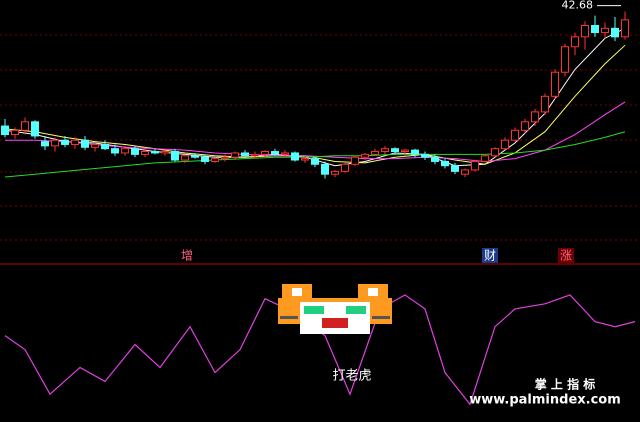  What do you see at coordinates (565, 384) in the screenshot?
I see `watermark-title: 掌 上 指 标` at bounding box center [565, 384].